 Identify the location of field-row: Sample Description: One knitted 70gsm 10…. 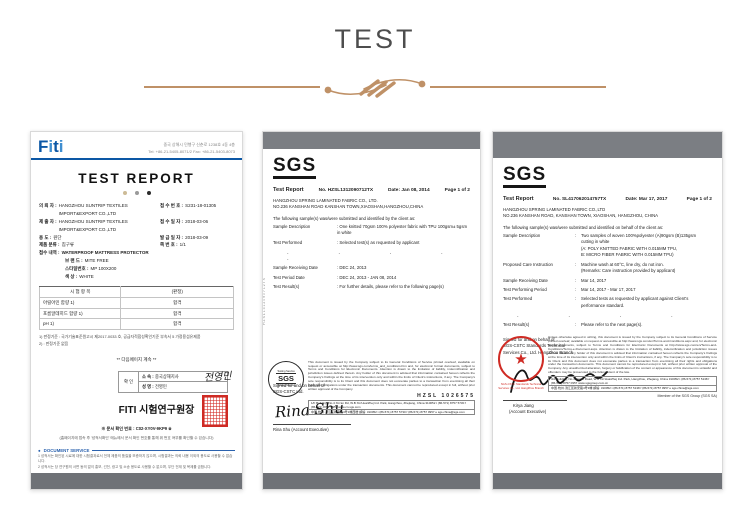
(370, 229).